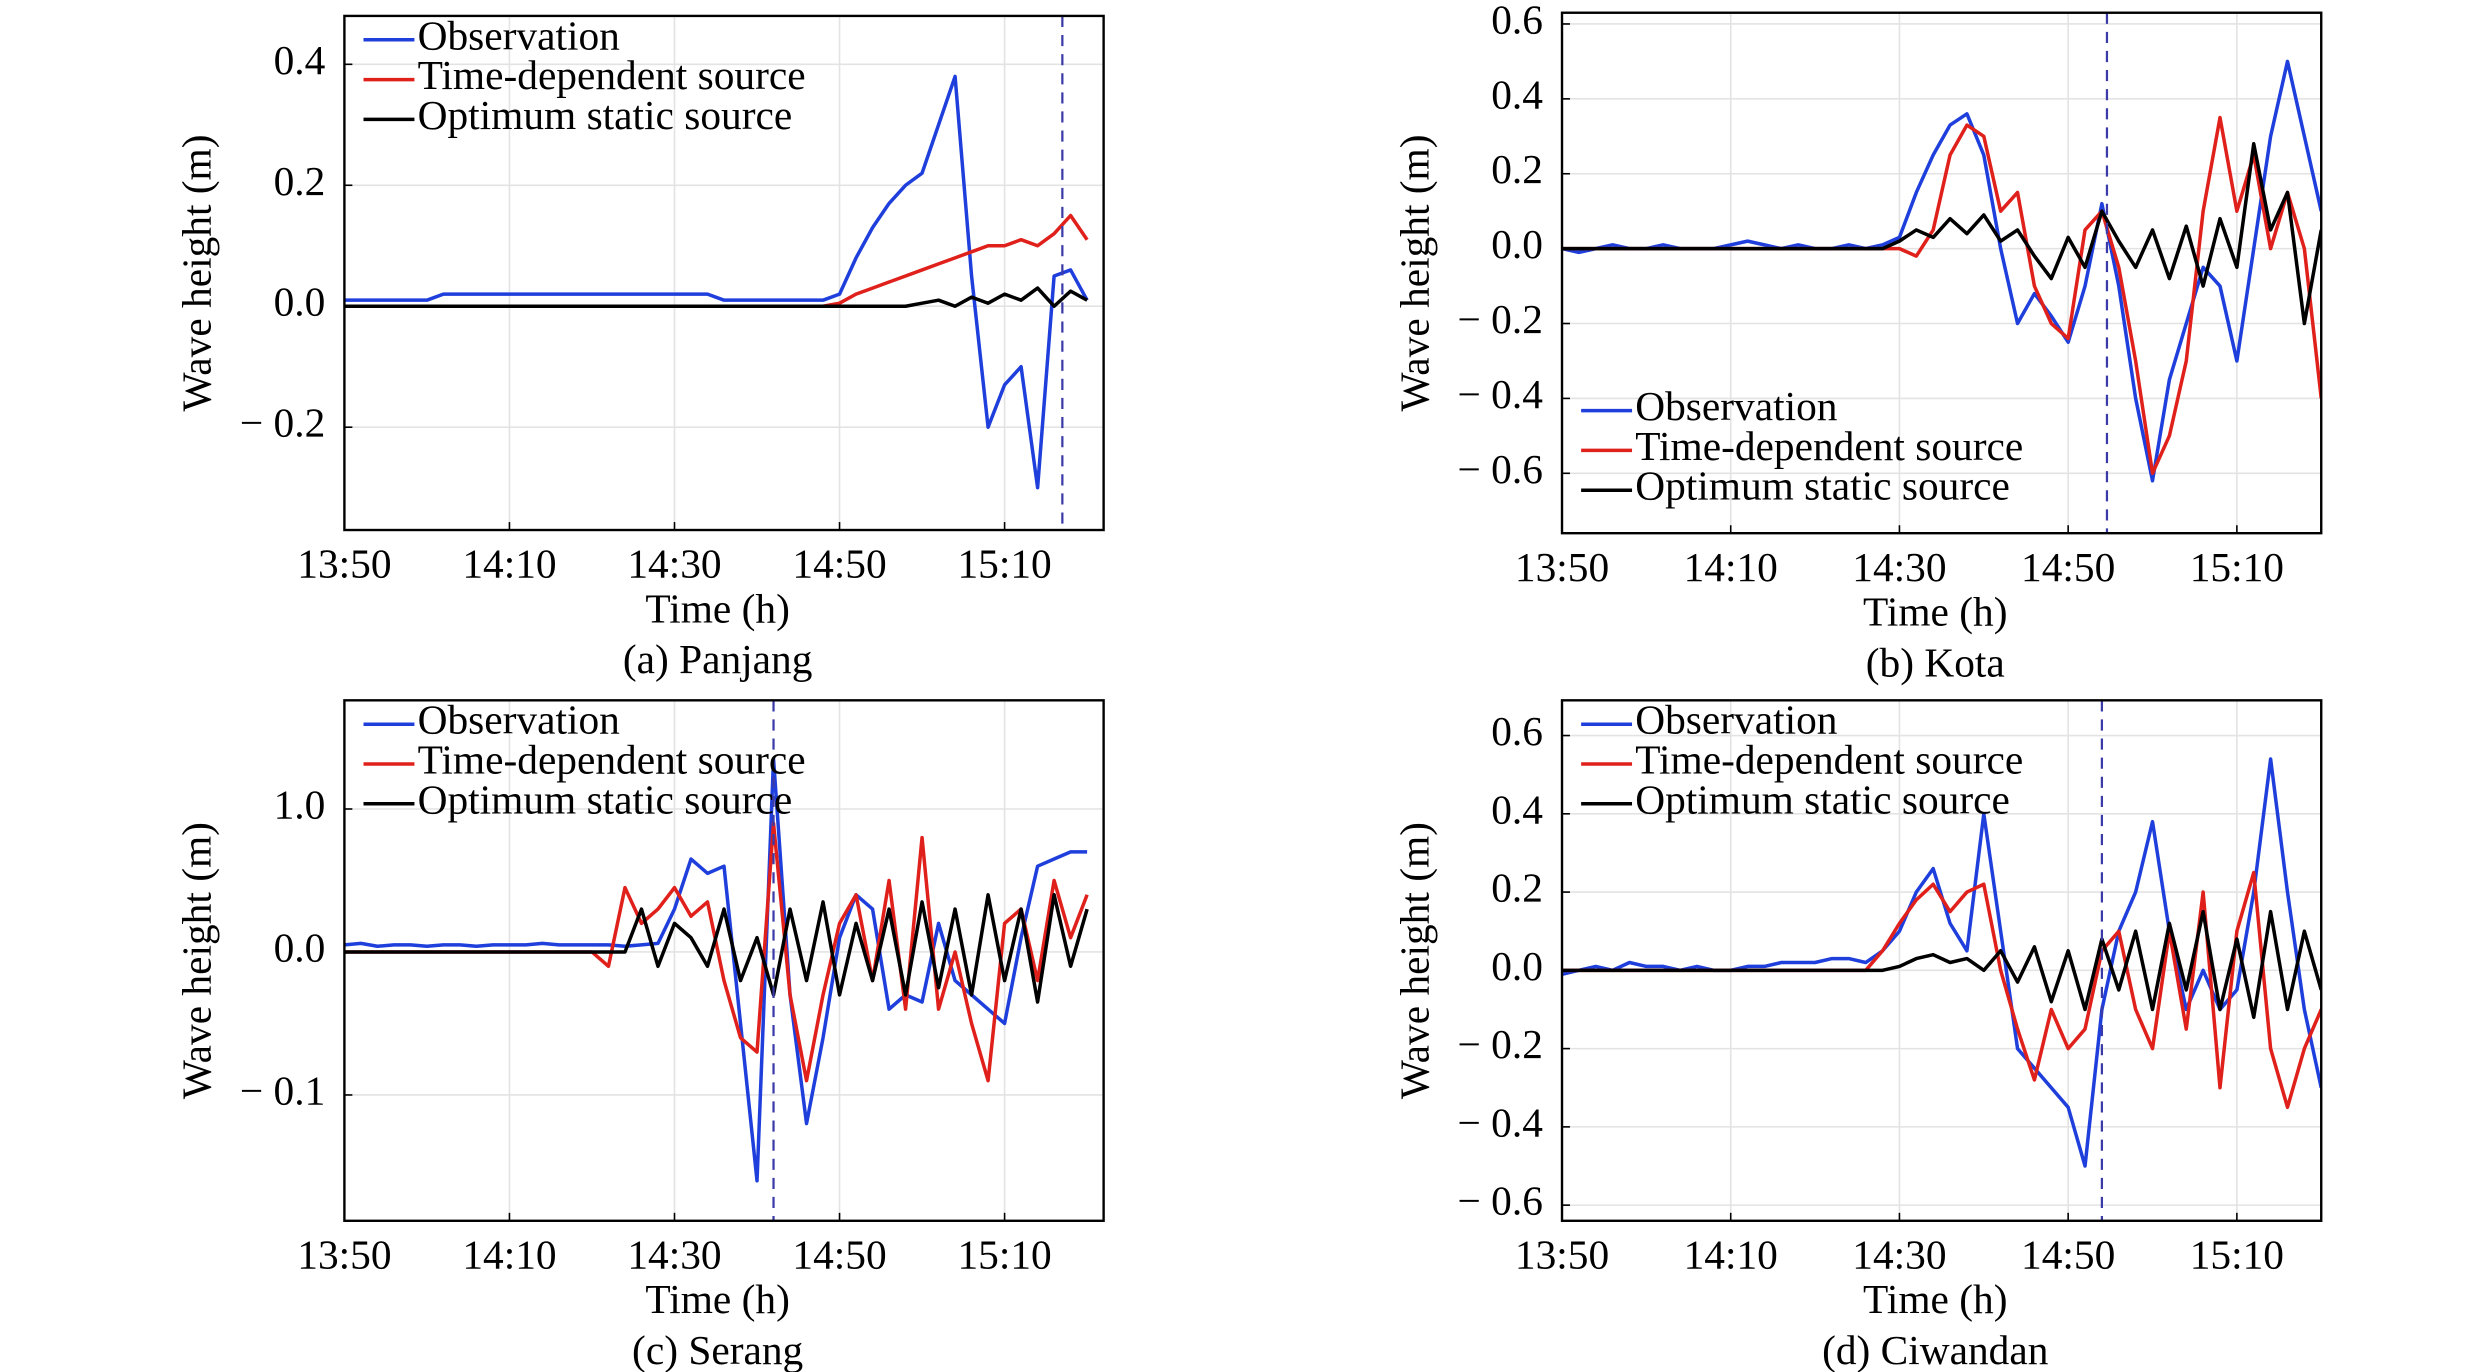 The width and height of the screenshot is (2481, 1372). I want to click on caption: (d) Ciwandan, so click(1935, 1349).